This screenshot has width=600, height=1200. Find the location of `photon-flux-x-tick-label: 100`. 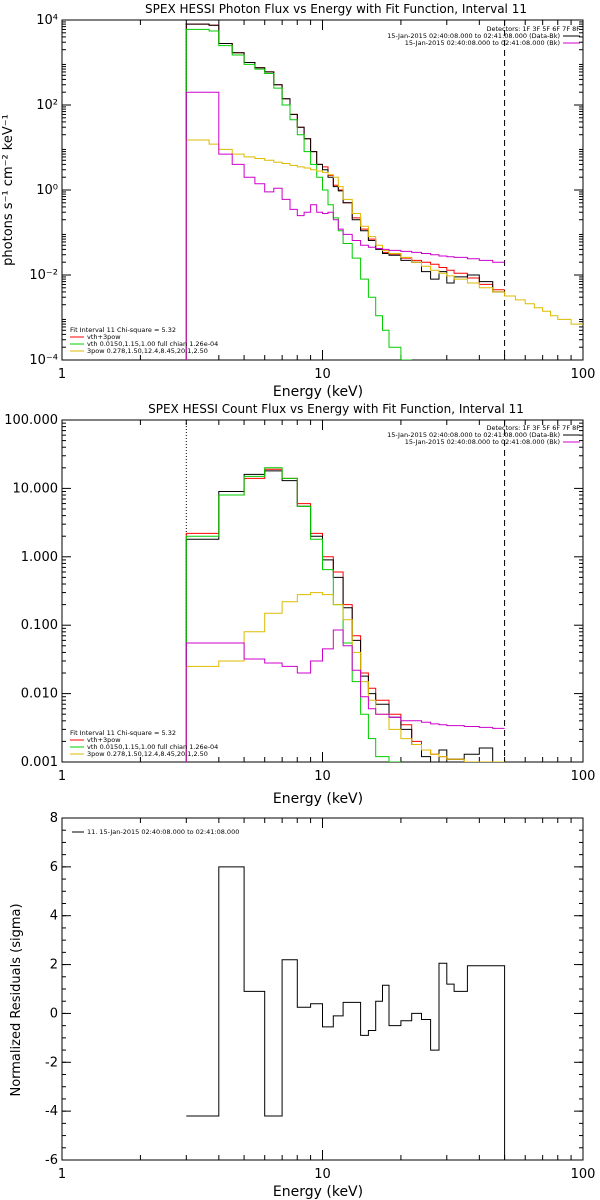

photon-flux-x-tick-label: 100 is located at coordinates (583, 374).